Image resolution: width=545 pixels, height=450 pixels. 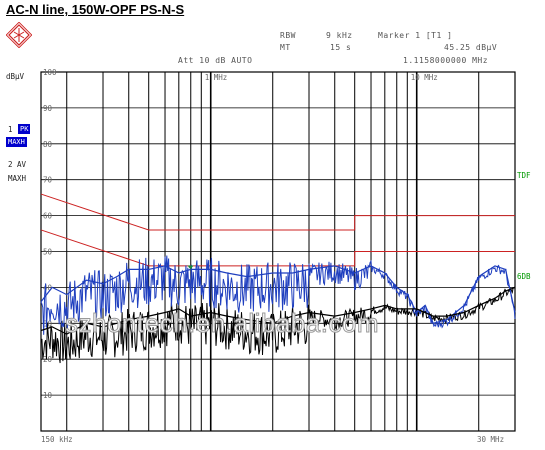 What do you see at coordinates (216, 77) in the screenshot?
I see `x-tick-label: 1 MHz` at bounding box center [216, 77].